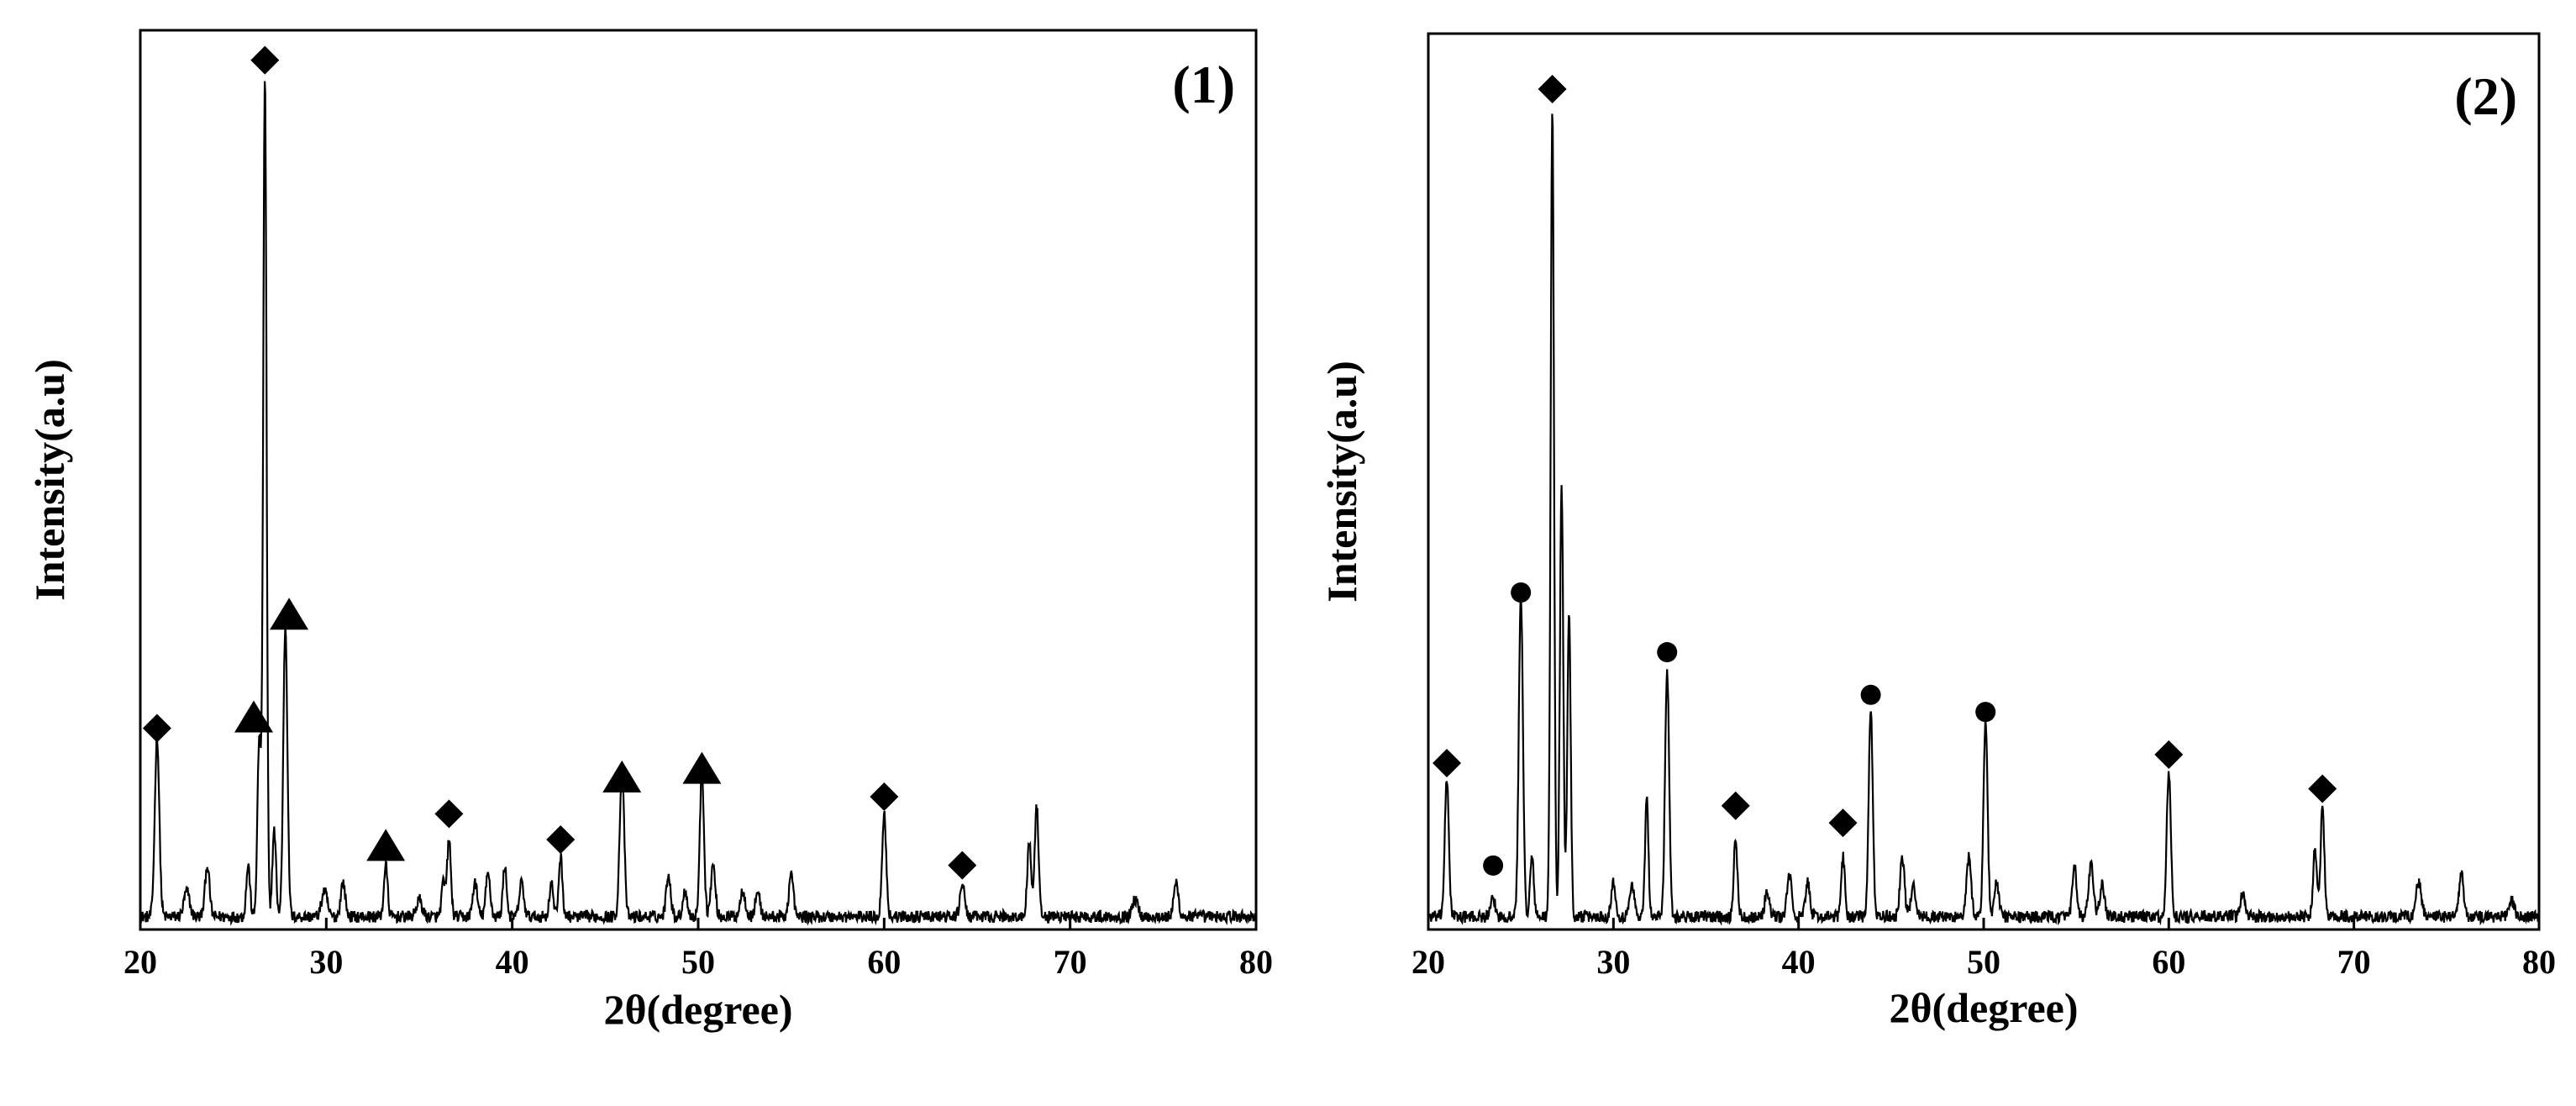 The height and width of the screenshot is (1106, 2576). What do you see at coordinates (2485, 96) in the screenshot?
I see `panel-label: (2)` at bounding box center [2485, 96].